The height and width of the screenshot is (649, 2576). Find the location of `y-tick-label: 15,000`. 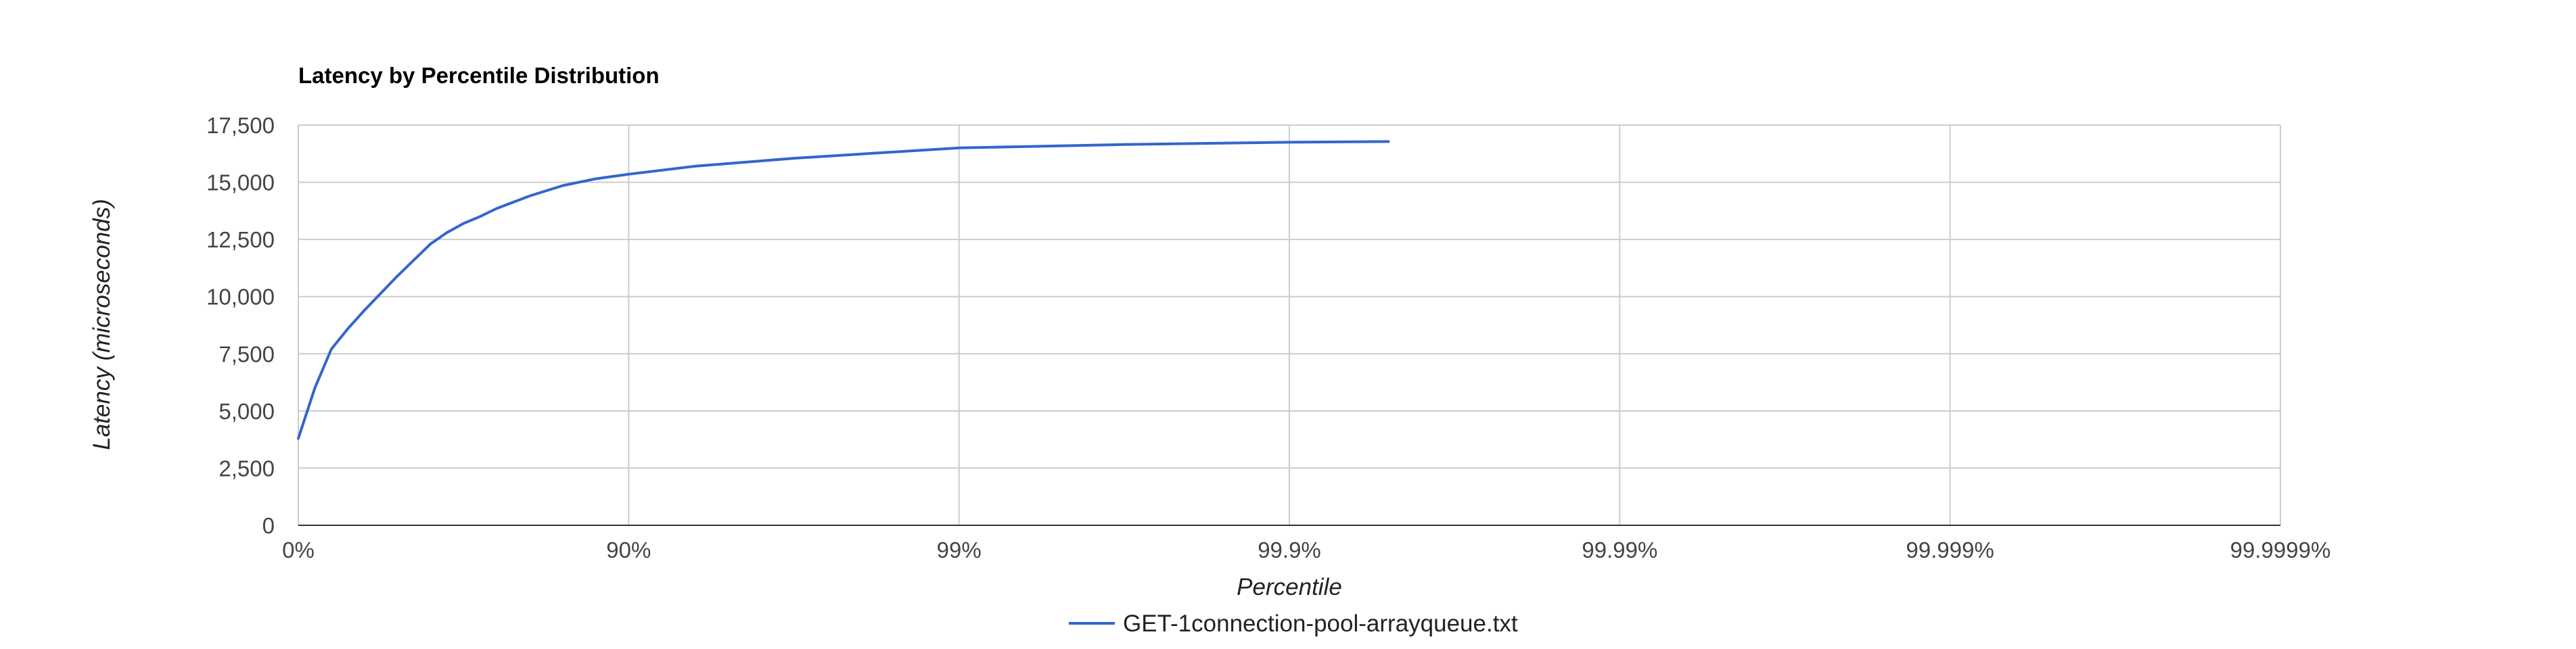

y-tick-label: 15,000 is located at coordinates (240, 182).